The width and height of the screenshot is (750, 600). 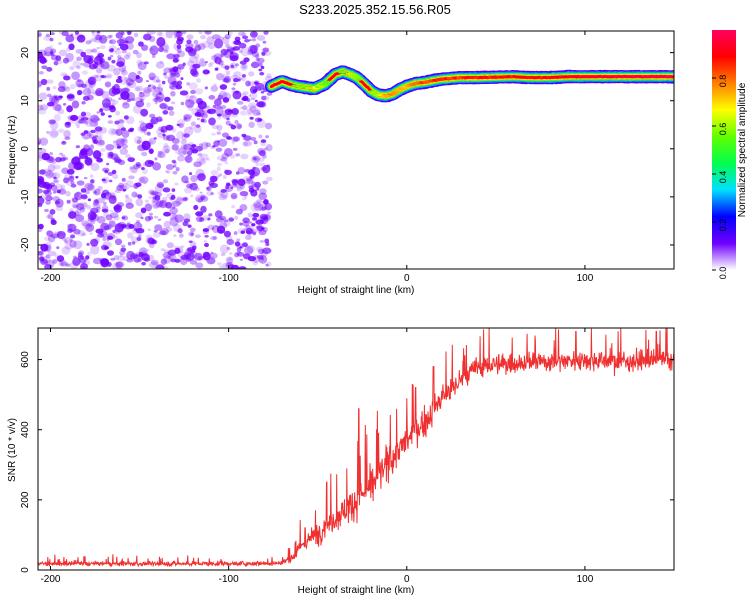 What do you see at coordinates (25, 499) in the screenshot?
I see `y-tick-label: 200` at bounding box center [25, 499].